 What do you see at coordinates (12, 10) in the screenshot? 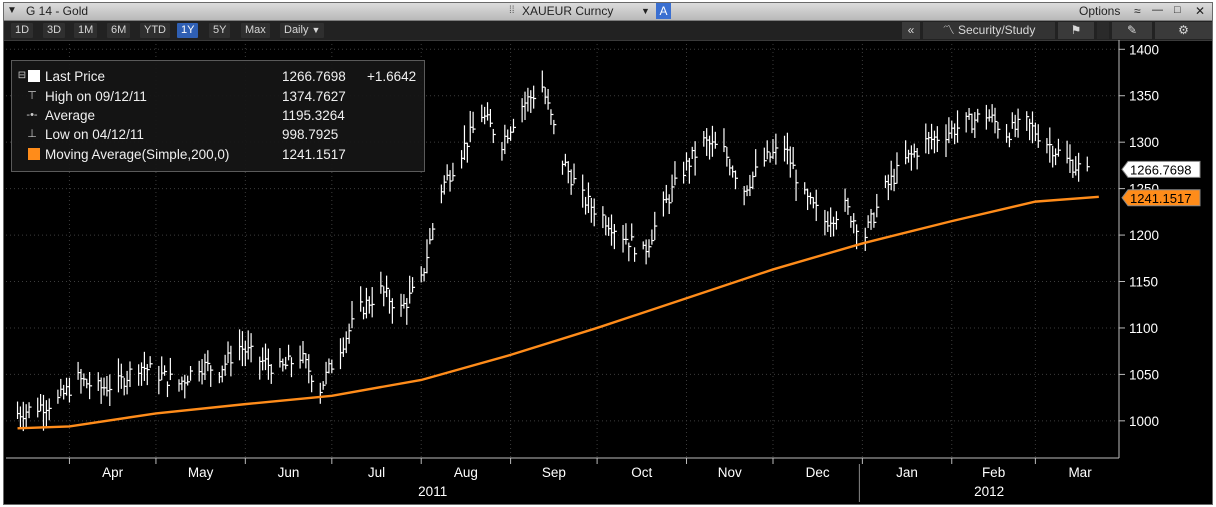
I see `window-menu-icon: ▼` at bounding box center [12, 10].